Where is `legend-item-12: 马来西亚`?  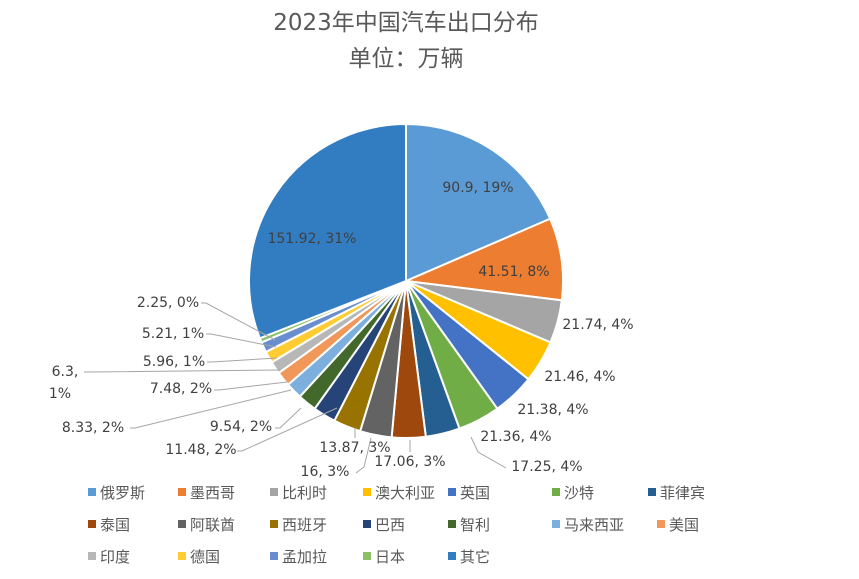 legend-item-12: 马来西亚 is located at coordinates (588, 525).